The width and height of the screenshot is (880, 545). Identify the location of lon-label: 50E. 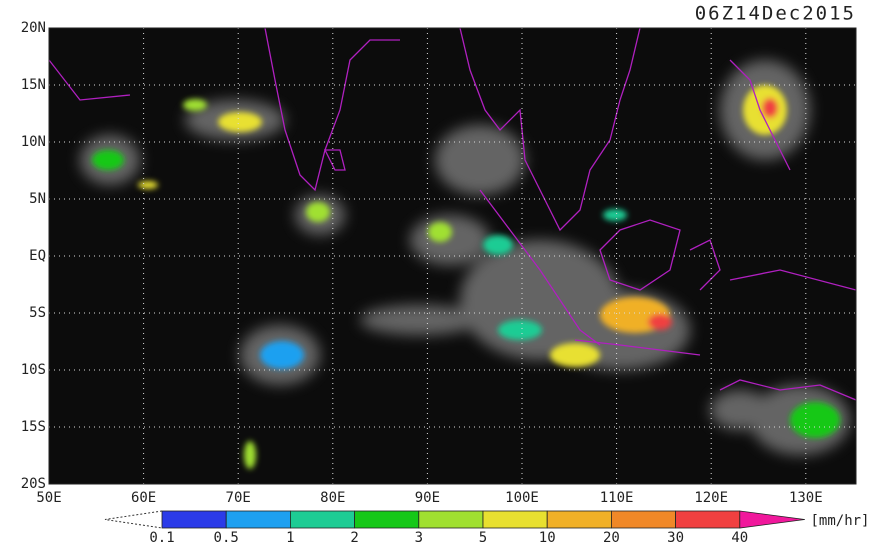
(48, 498).